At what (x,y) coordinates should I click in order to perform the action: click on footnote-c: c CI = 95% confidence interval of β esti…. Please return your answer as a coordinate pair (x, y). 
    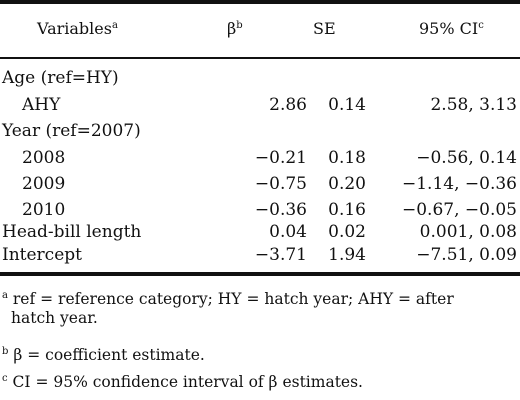
    Looking at the image, I should click on (182, 382).